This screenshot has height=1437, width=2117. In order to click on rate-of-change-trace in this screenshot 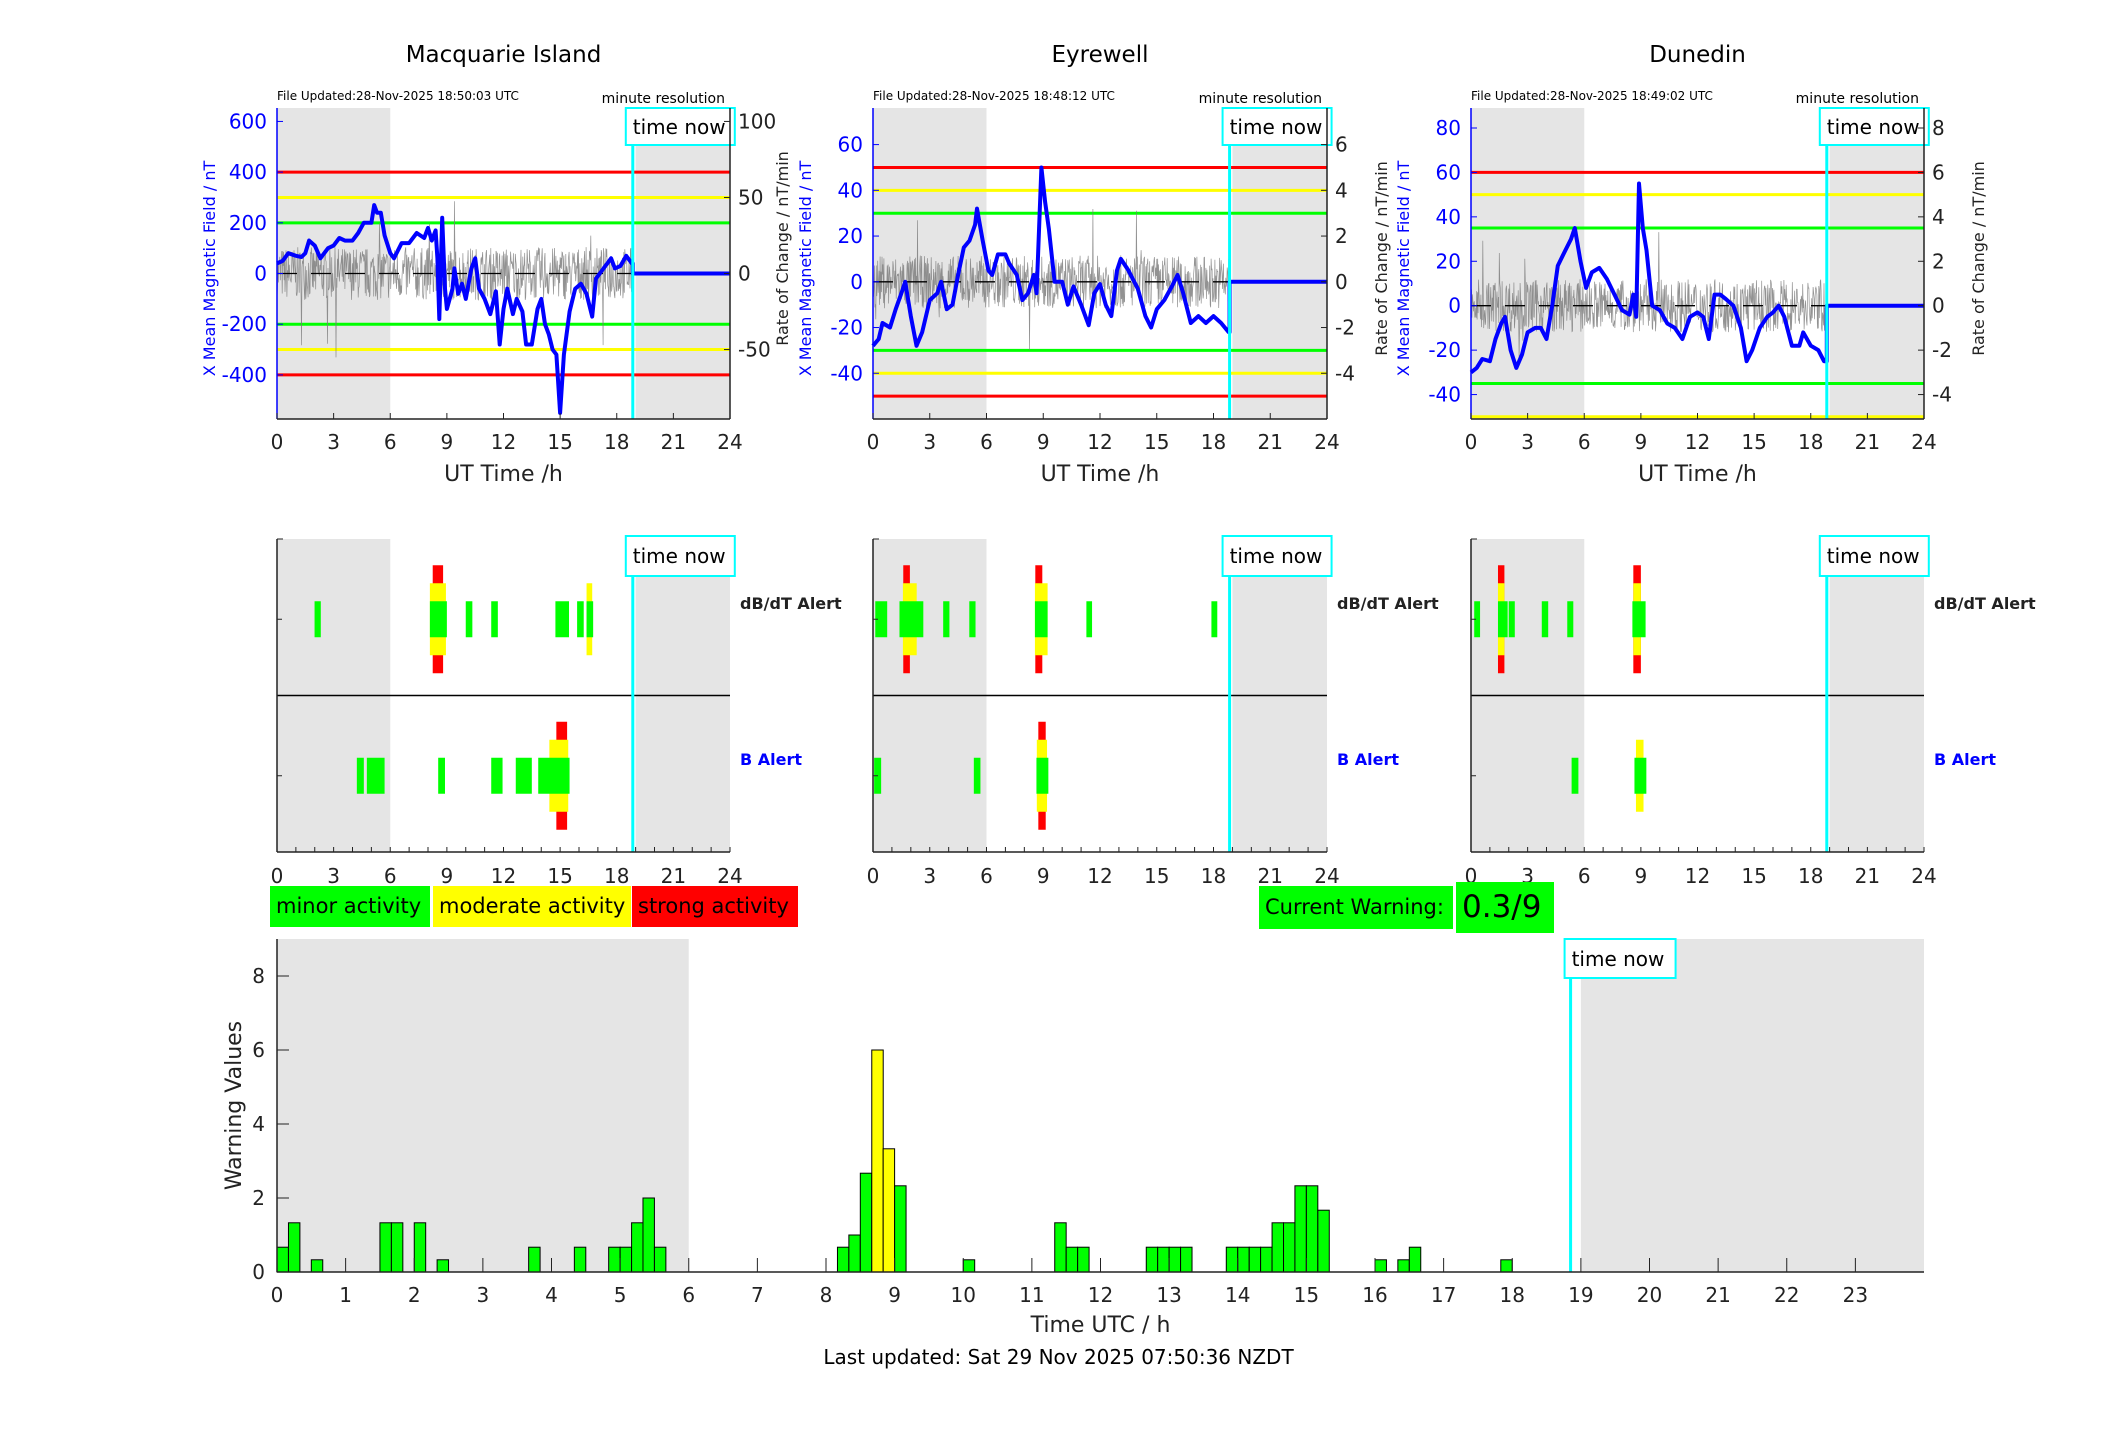, I will do `click(1648, 295)`.